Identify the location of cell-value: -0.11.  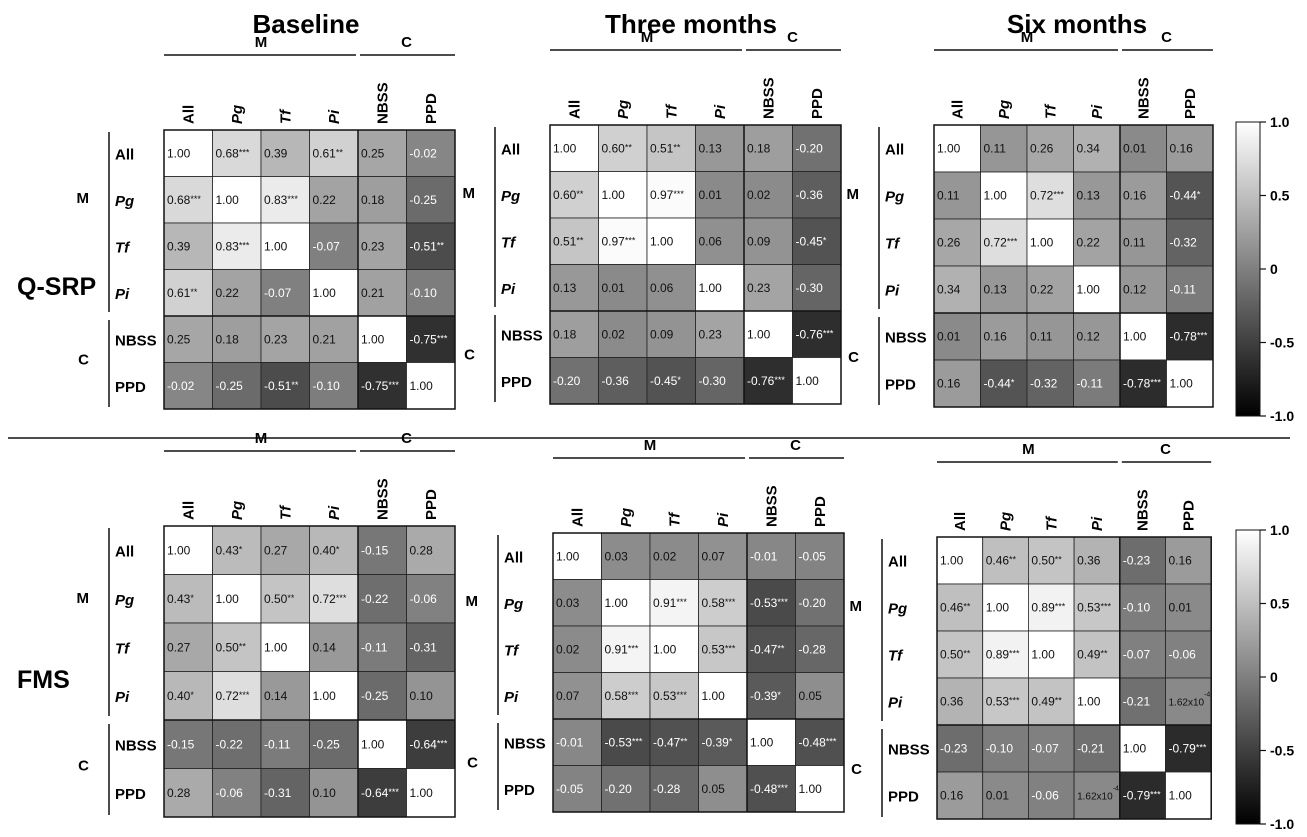
(277, 744).